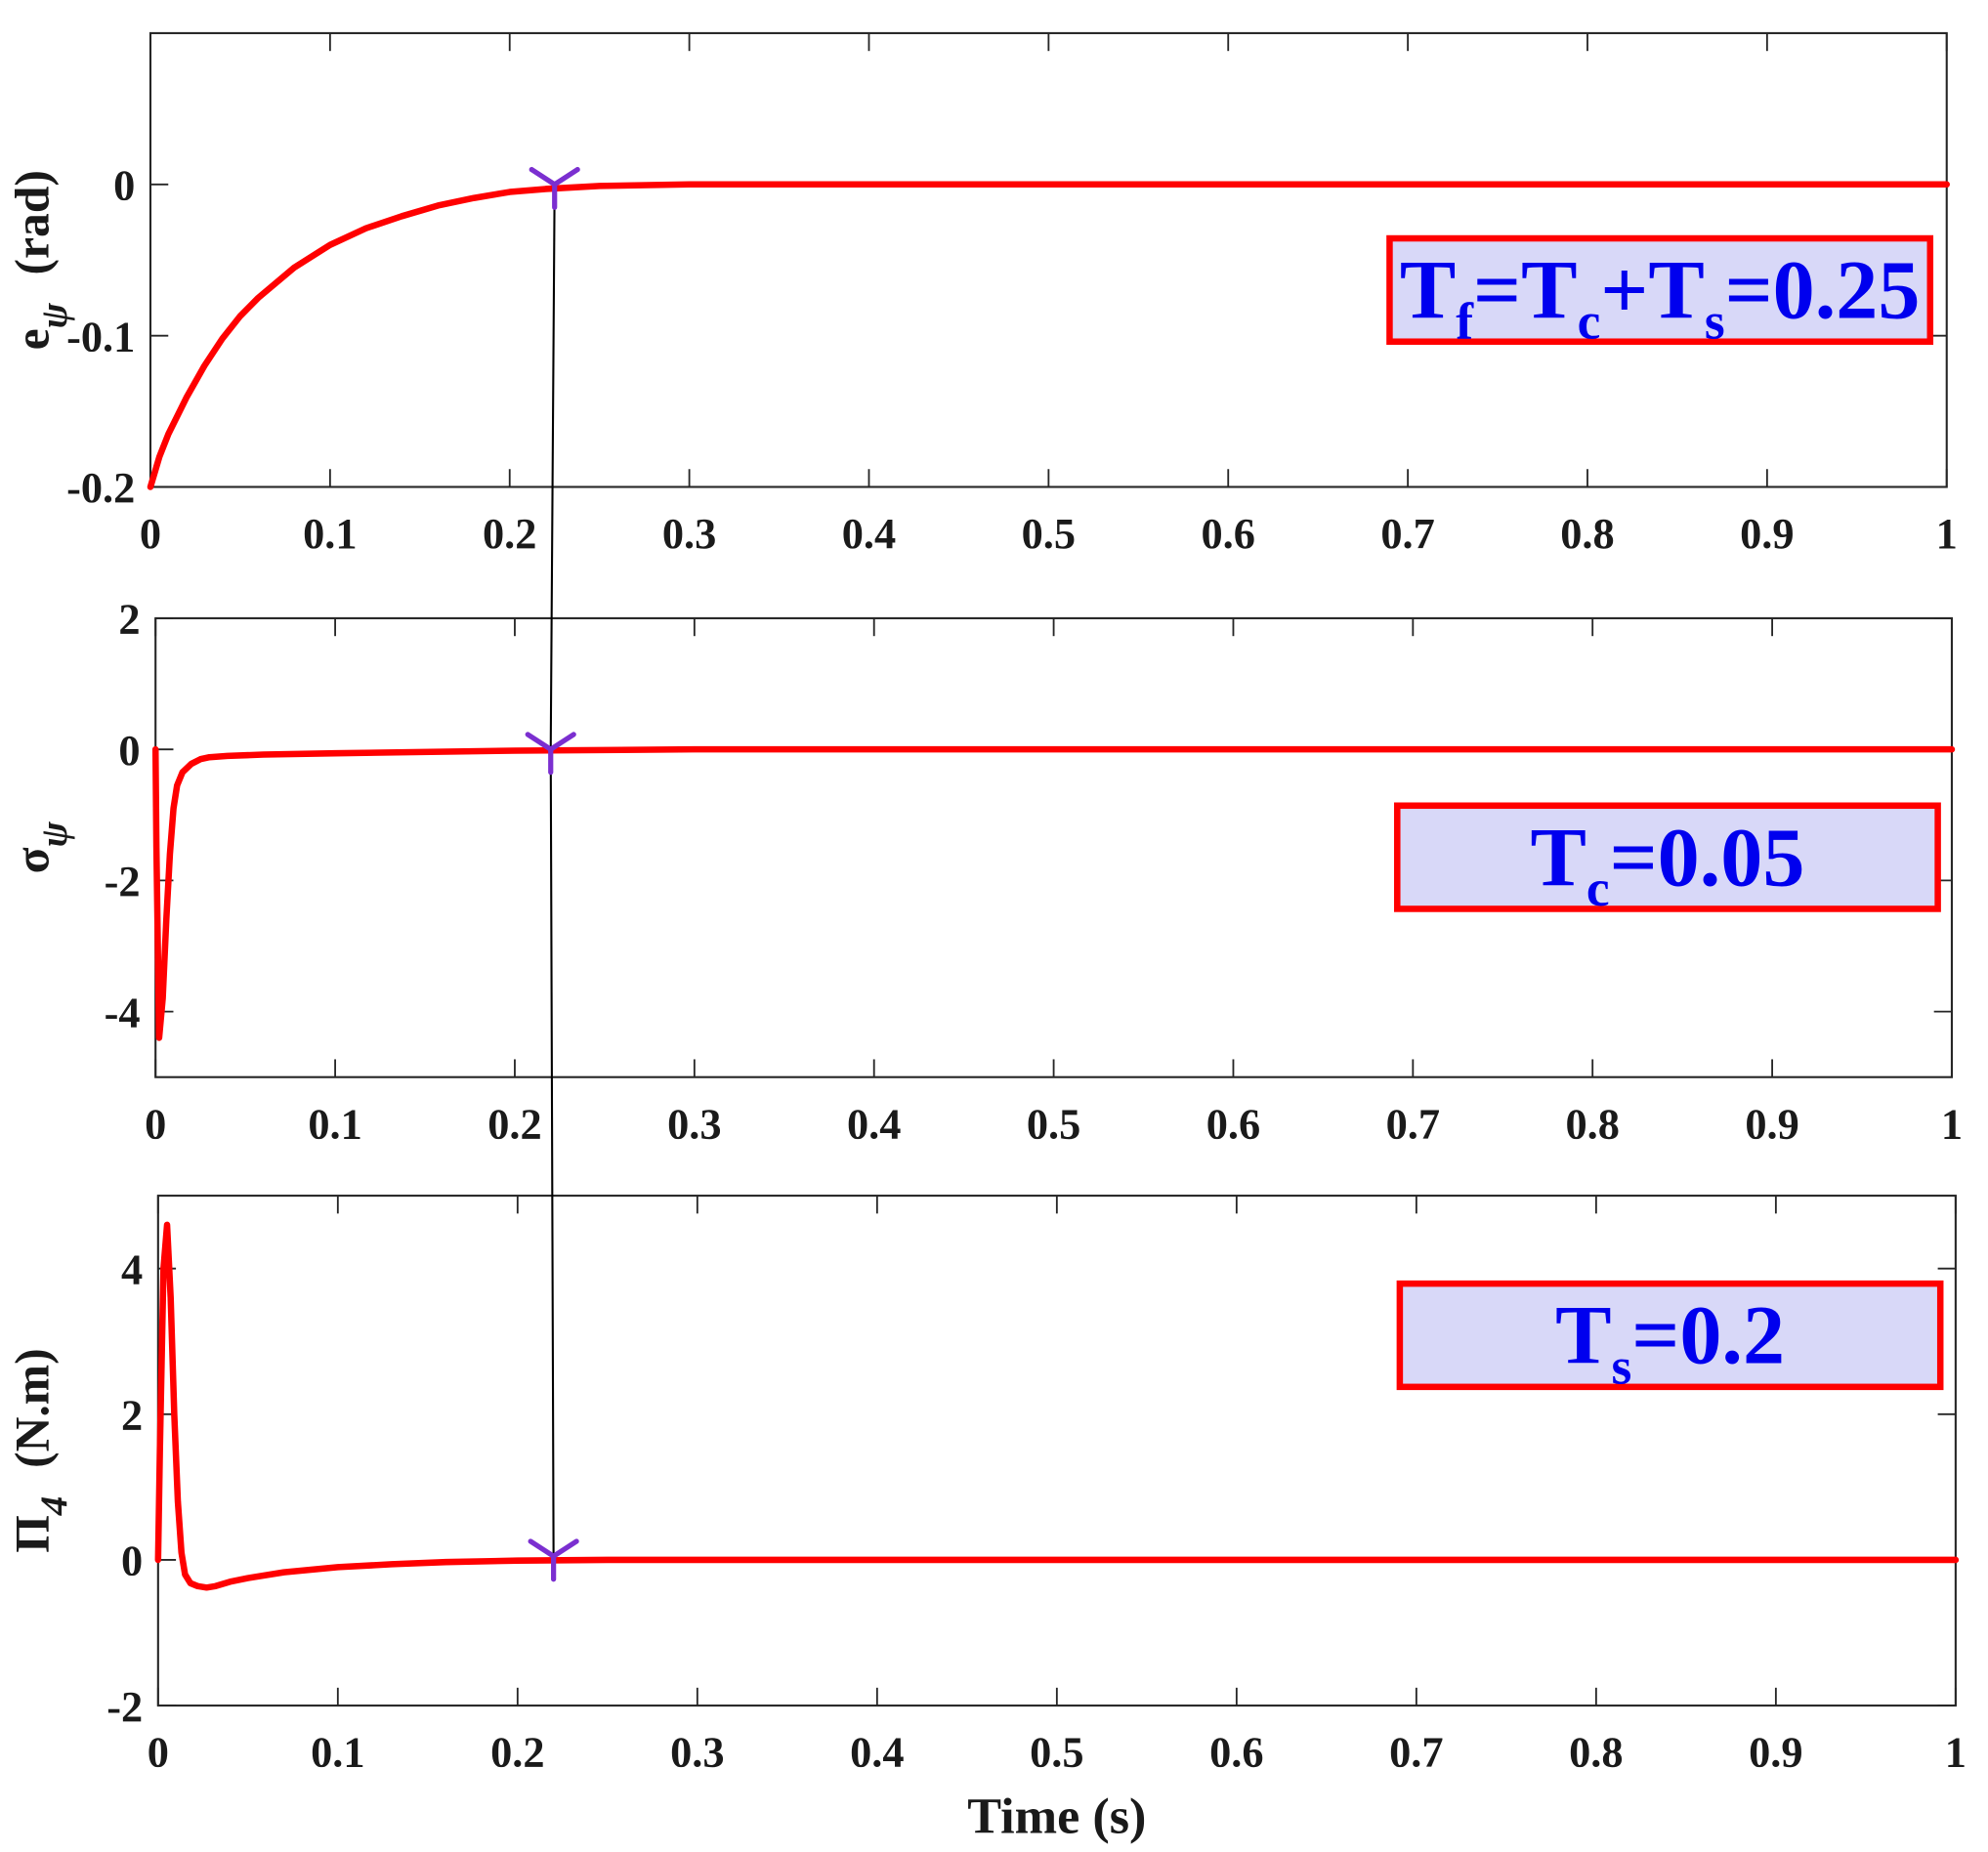 The width and height of the screenshot is (1988, 1852). Describe the element at coordinates (1056, 1817) in the screenshot. I see `x-axis-label: Time (s)` at that location.